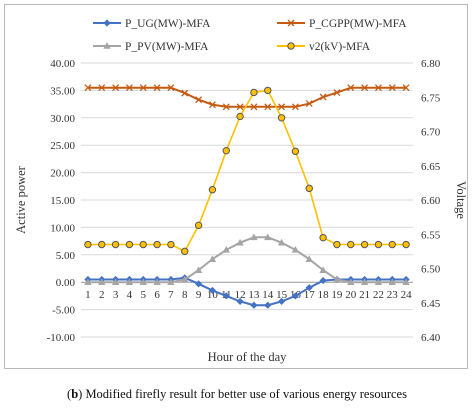 Image resolution: width=474 pixels, height=411 pixels. What do you see at coordinates (324, 295) in the screenshot?
I see `x-tick-label: 18` at bounding box center [324, 295].